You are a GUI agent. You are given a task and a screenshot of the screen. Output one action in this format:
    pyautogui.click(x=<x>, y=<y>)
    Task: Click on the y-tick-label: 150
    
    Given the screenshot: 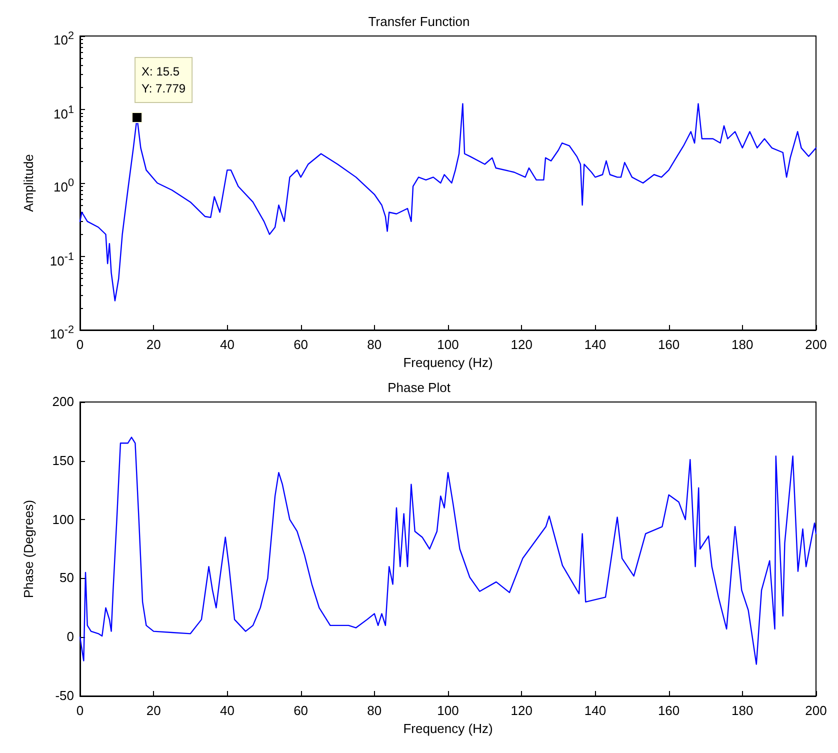 What is the action you would take?
    pyautogui.click(x=63, y=461)
    